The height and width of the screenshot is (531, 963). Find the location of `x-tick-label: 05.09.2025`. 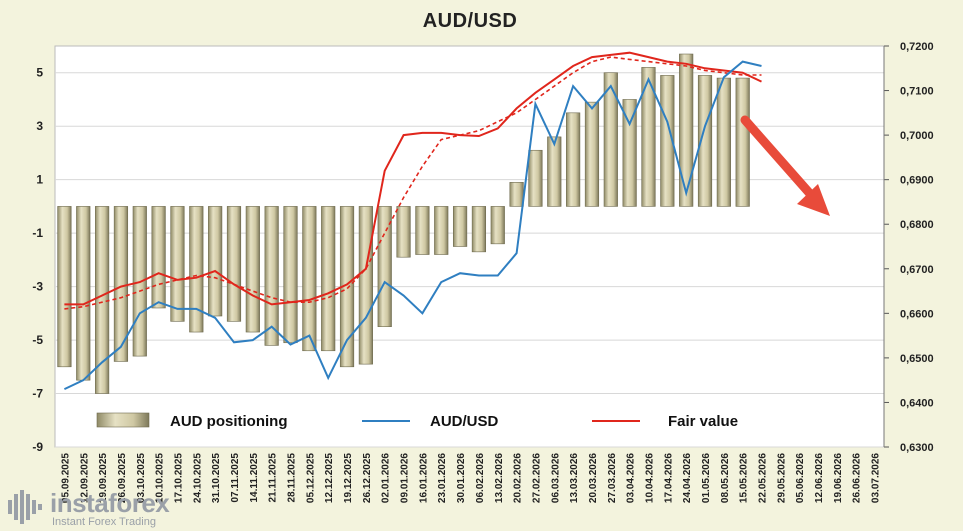

x-tick-label: 05.09.2025 is located at coordinates (65, 478).